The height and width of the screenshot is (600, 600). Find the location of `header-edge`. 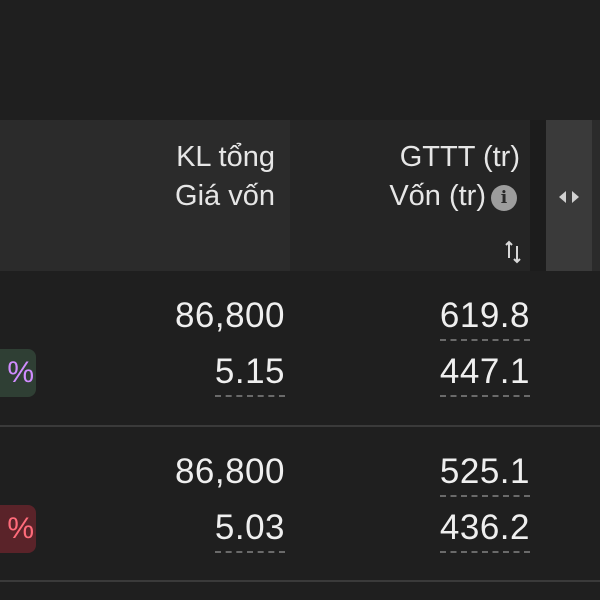

header-edge is located at coordinates (596, 195).